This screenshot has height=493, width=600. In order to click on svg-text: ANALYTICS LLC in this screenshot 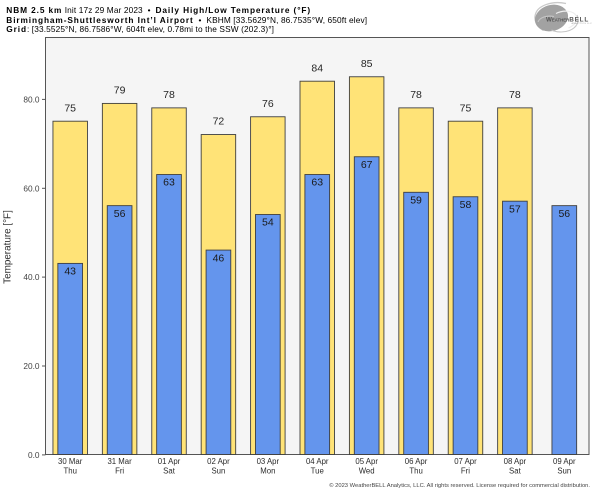, I will do `click(582, 23)`.